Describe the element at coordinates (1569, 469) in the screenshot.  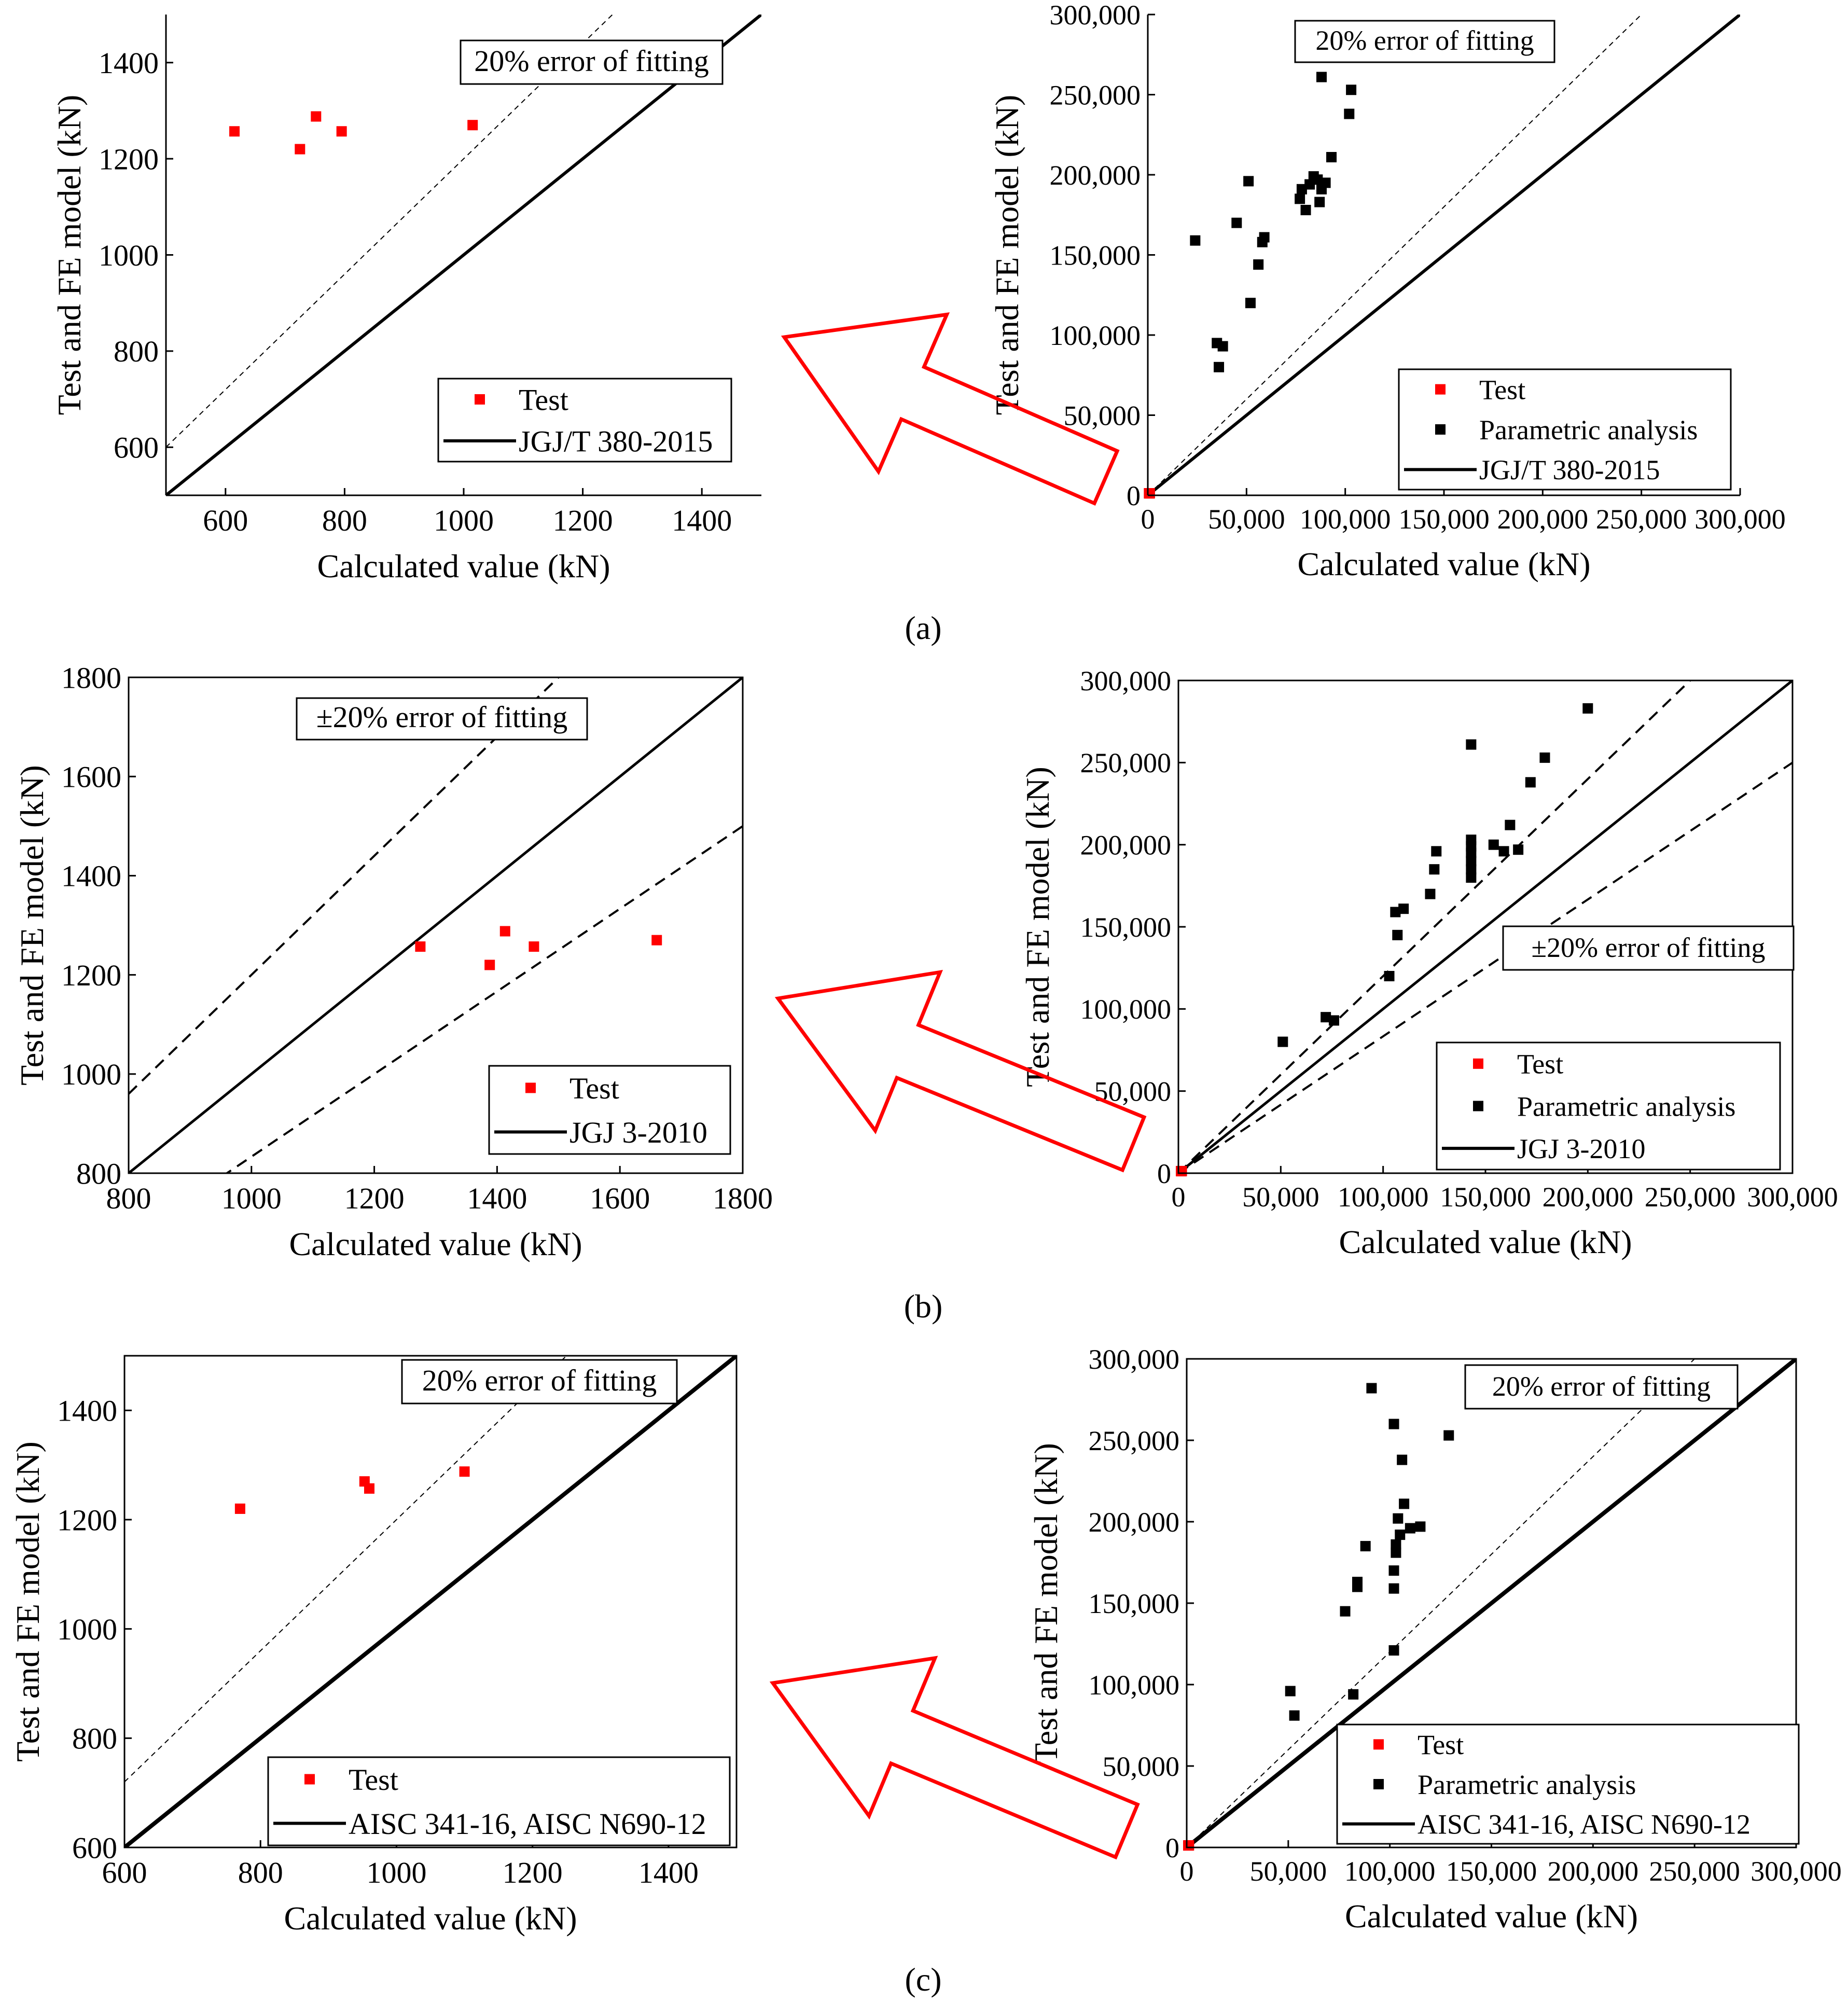
I see `legend-label: JGJ/T 380-2015` at that location.